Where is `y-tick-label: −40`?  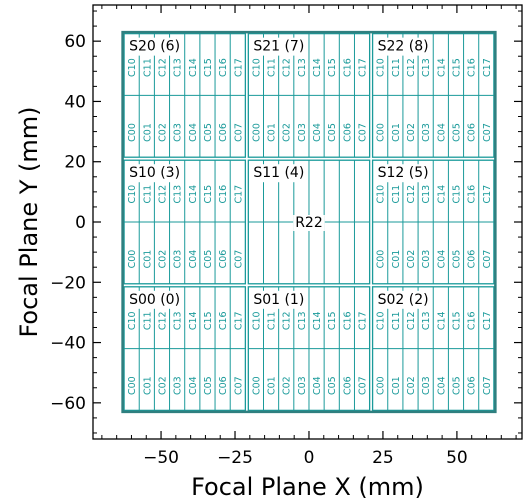
y-tick-label: −40 is located at coordinates (68, 344).